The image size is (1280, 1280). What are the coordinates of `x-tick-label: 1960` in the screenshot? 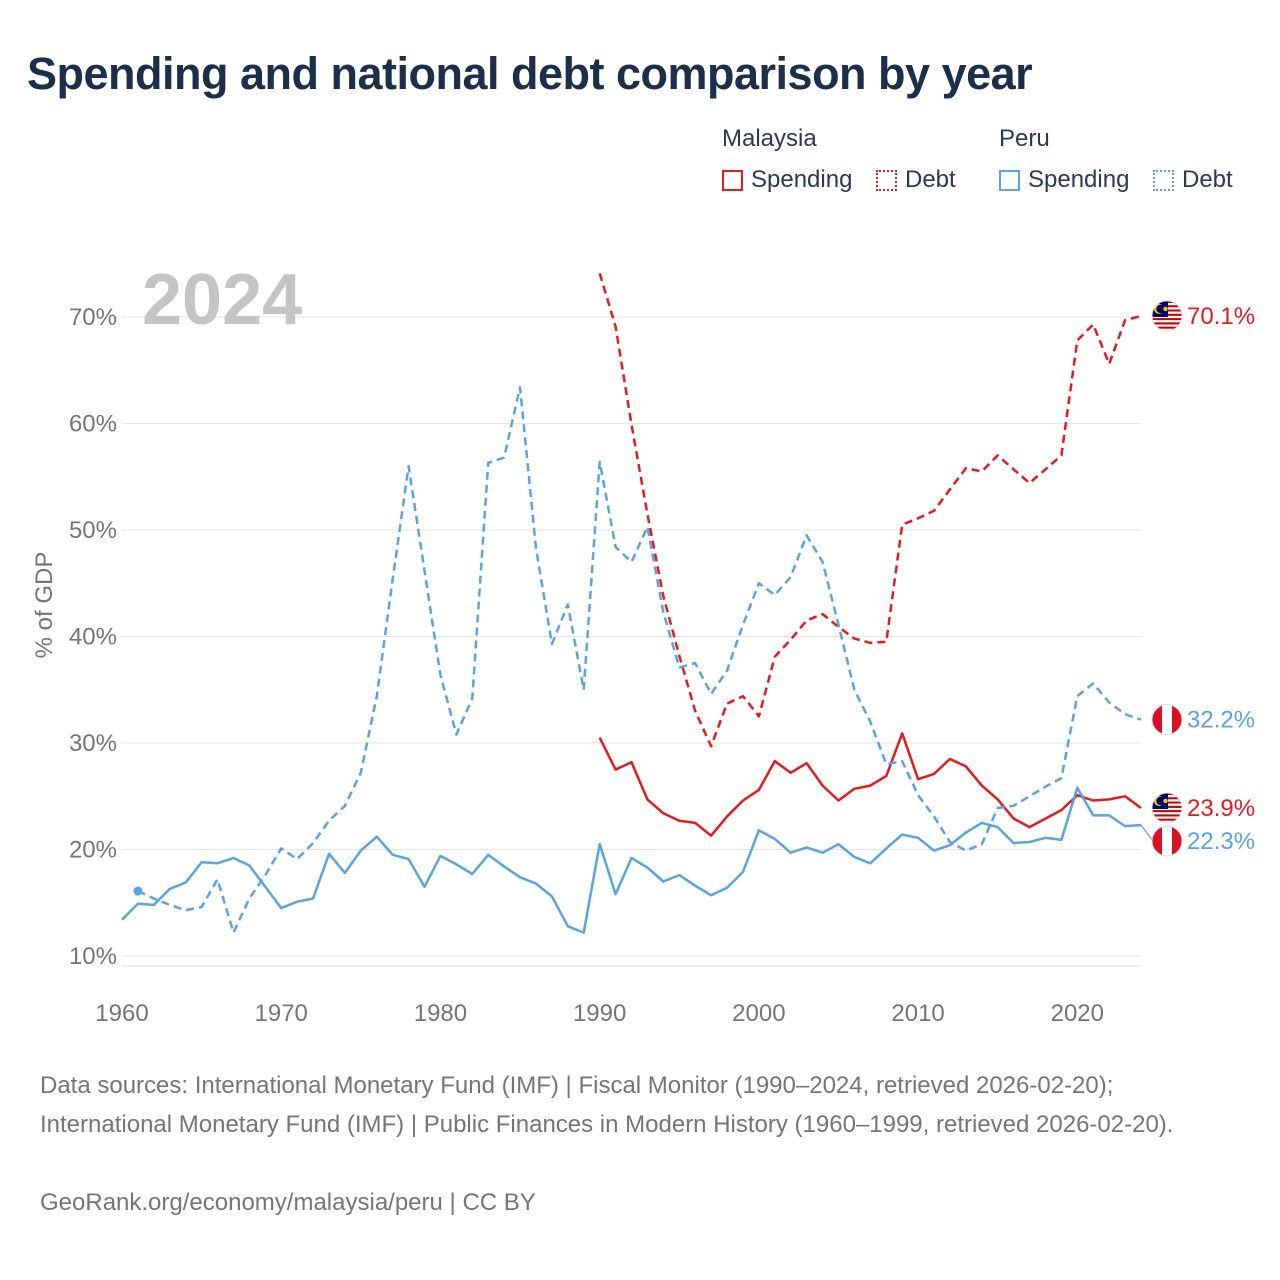 It's located at (121, 1013).